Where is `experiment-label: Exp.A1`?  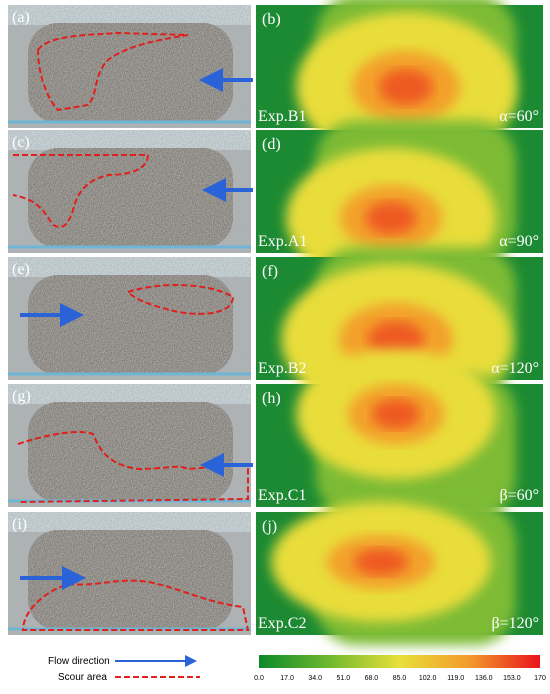
experiment-label: Exp.A1 is located at coordinates (282, 241).